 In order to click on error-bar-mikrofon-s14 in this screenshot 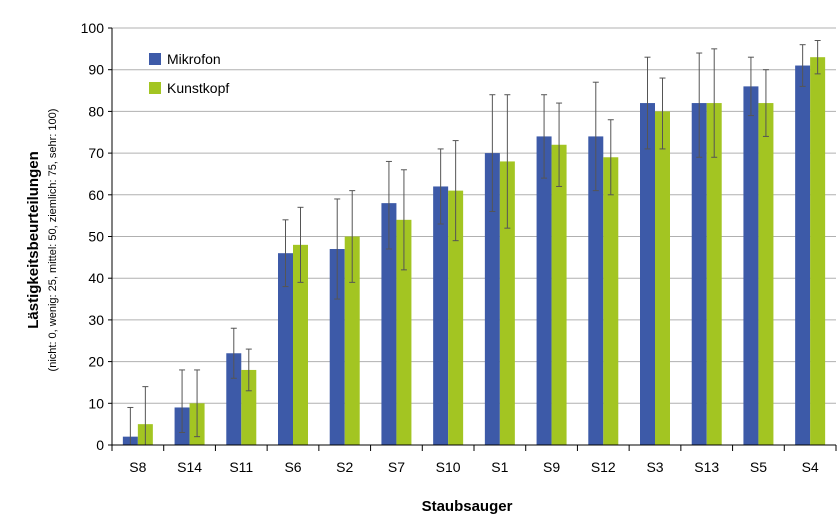, I will do `click(182, 401)`.